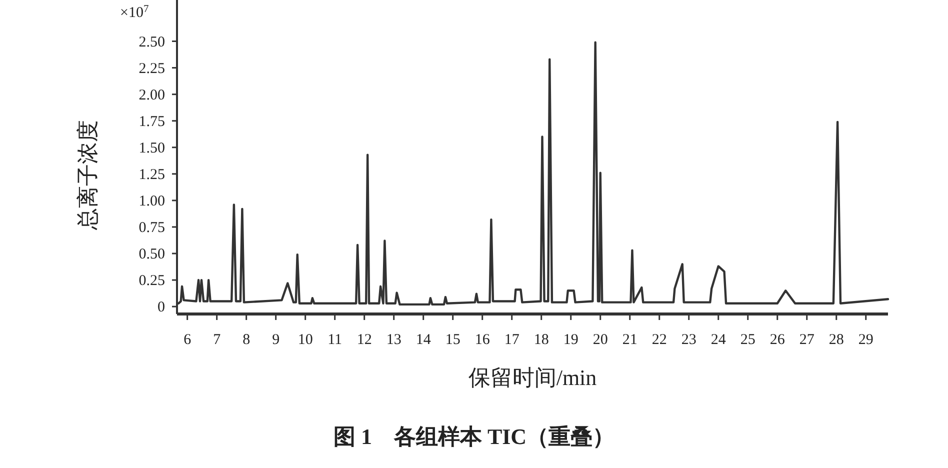 The image size is (948, 468). I want to click on x-tick-label: 18, so click(541, 340).